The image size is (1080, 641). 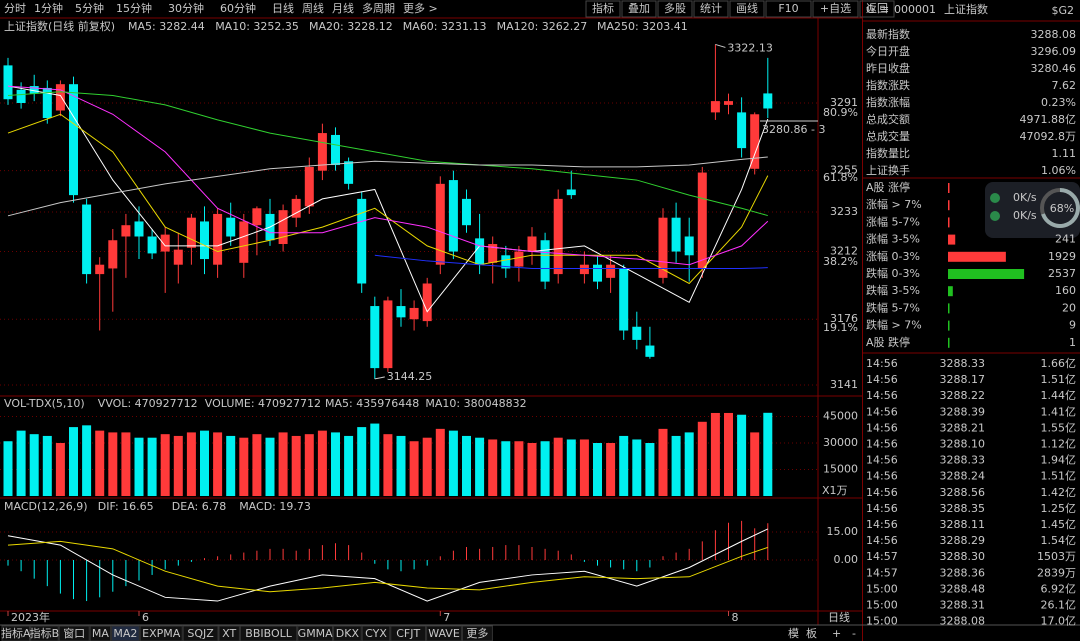 What do you see at coordinates (840, 416) in the screenshot?
I see `y-tick-label: 45000` at bounding box center [840, 416].